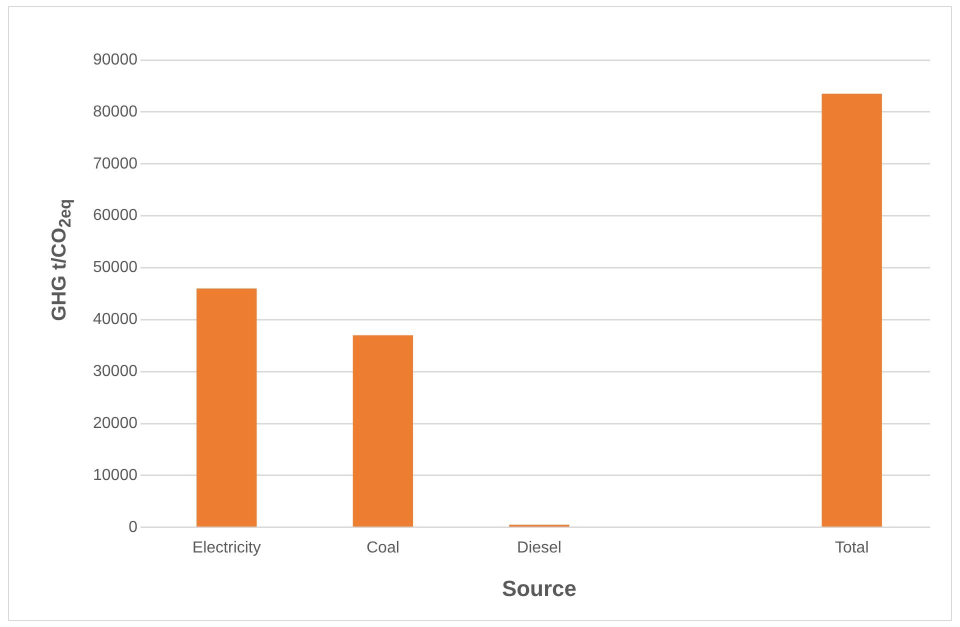 The width and height of the screenshot is (960, 627). I want to click on y-tick-label: 20000, so click(115, 423).